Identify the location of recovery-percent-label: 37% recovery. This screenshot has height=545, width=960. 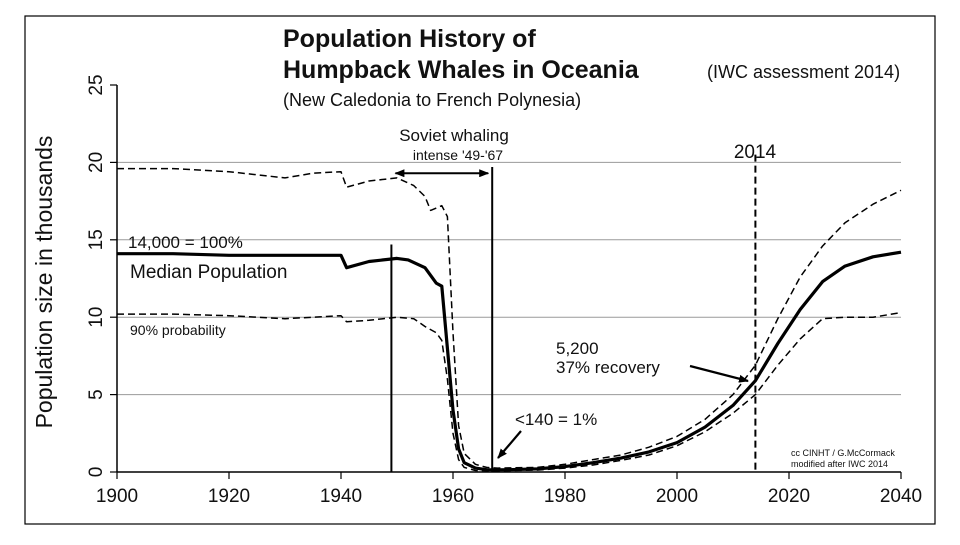
(608, 367).